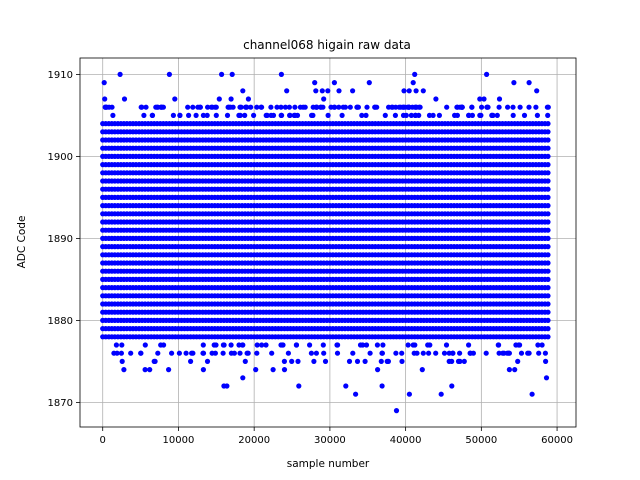  Describe the element at coordinates (60, 239) in the screenshot. I see `y-tick-label: 1890` at that location.